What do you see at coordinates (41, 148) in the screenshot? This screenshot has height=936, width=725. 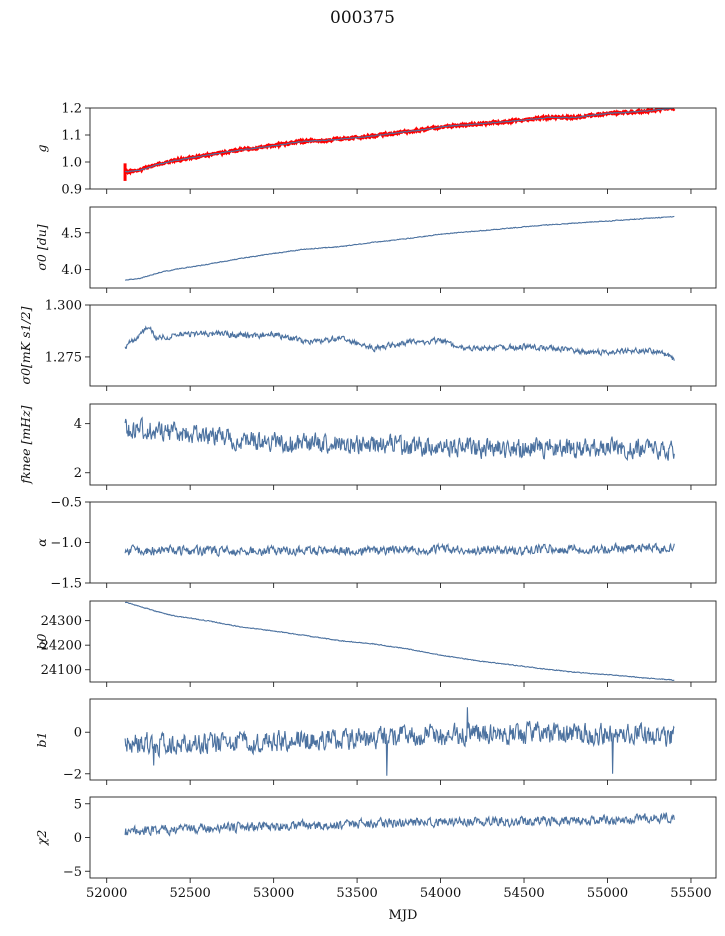 I see `y-axis-label: g` at bounding box center [41, 148].